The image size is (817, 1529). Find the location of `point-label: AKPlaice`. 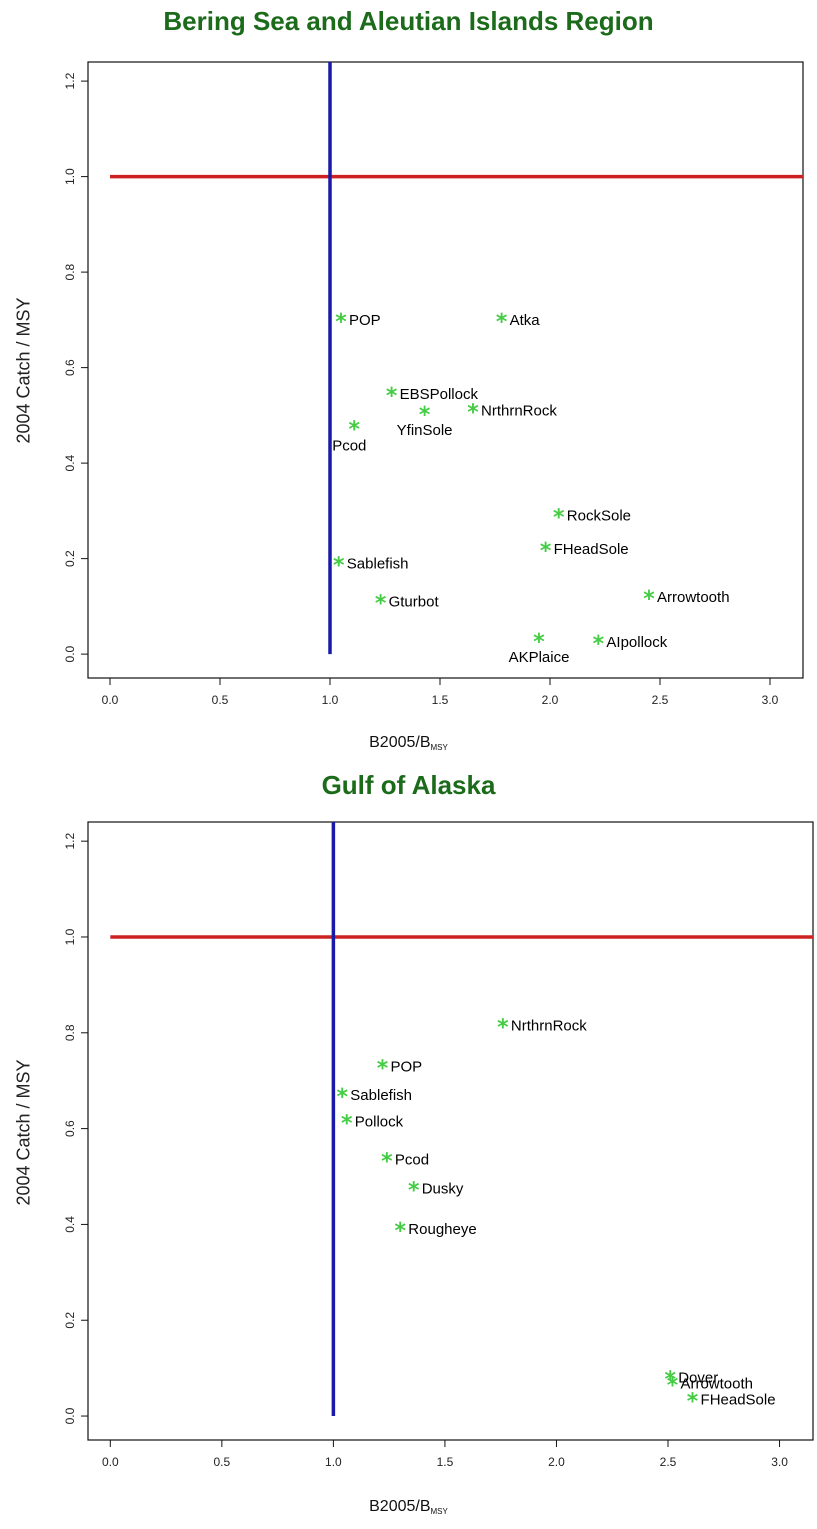

point-label: AKPlaice is located at coordinates (539, 657).